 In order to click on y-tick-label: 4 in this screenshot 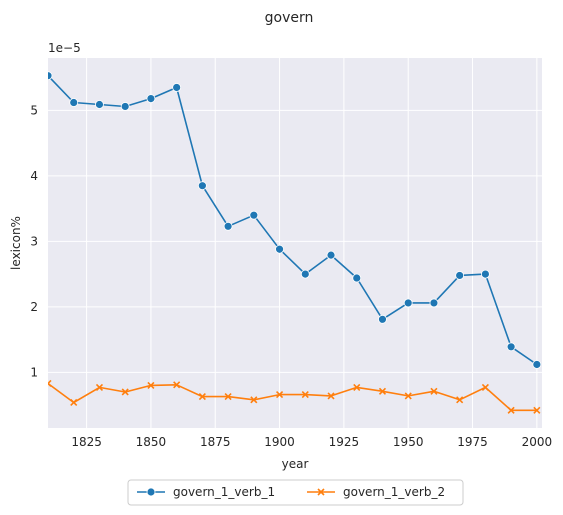, I will do `click(34, 176)`.